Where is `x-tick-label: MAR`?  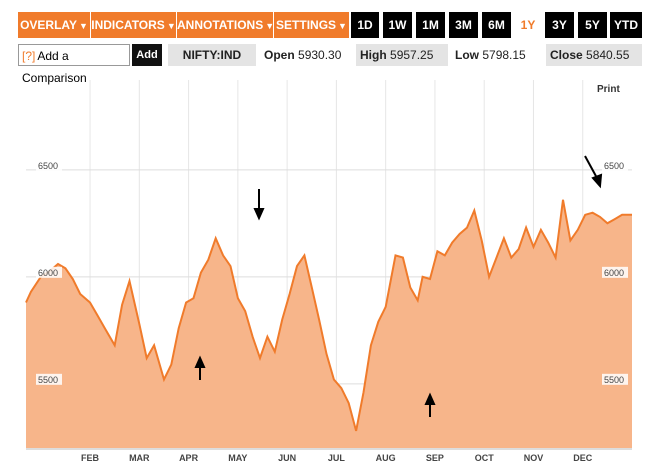
x-tick-label: MAR is located at coordinates (139, 458).